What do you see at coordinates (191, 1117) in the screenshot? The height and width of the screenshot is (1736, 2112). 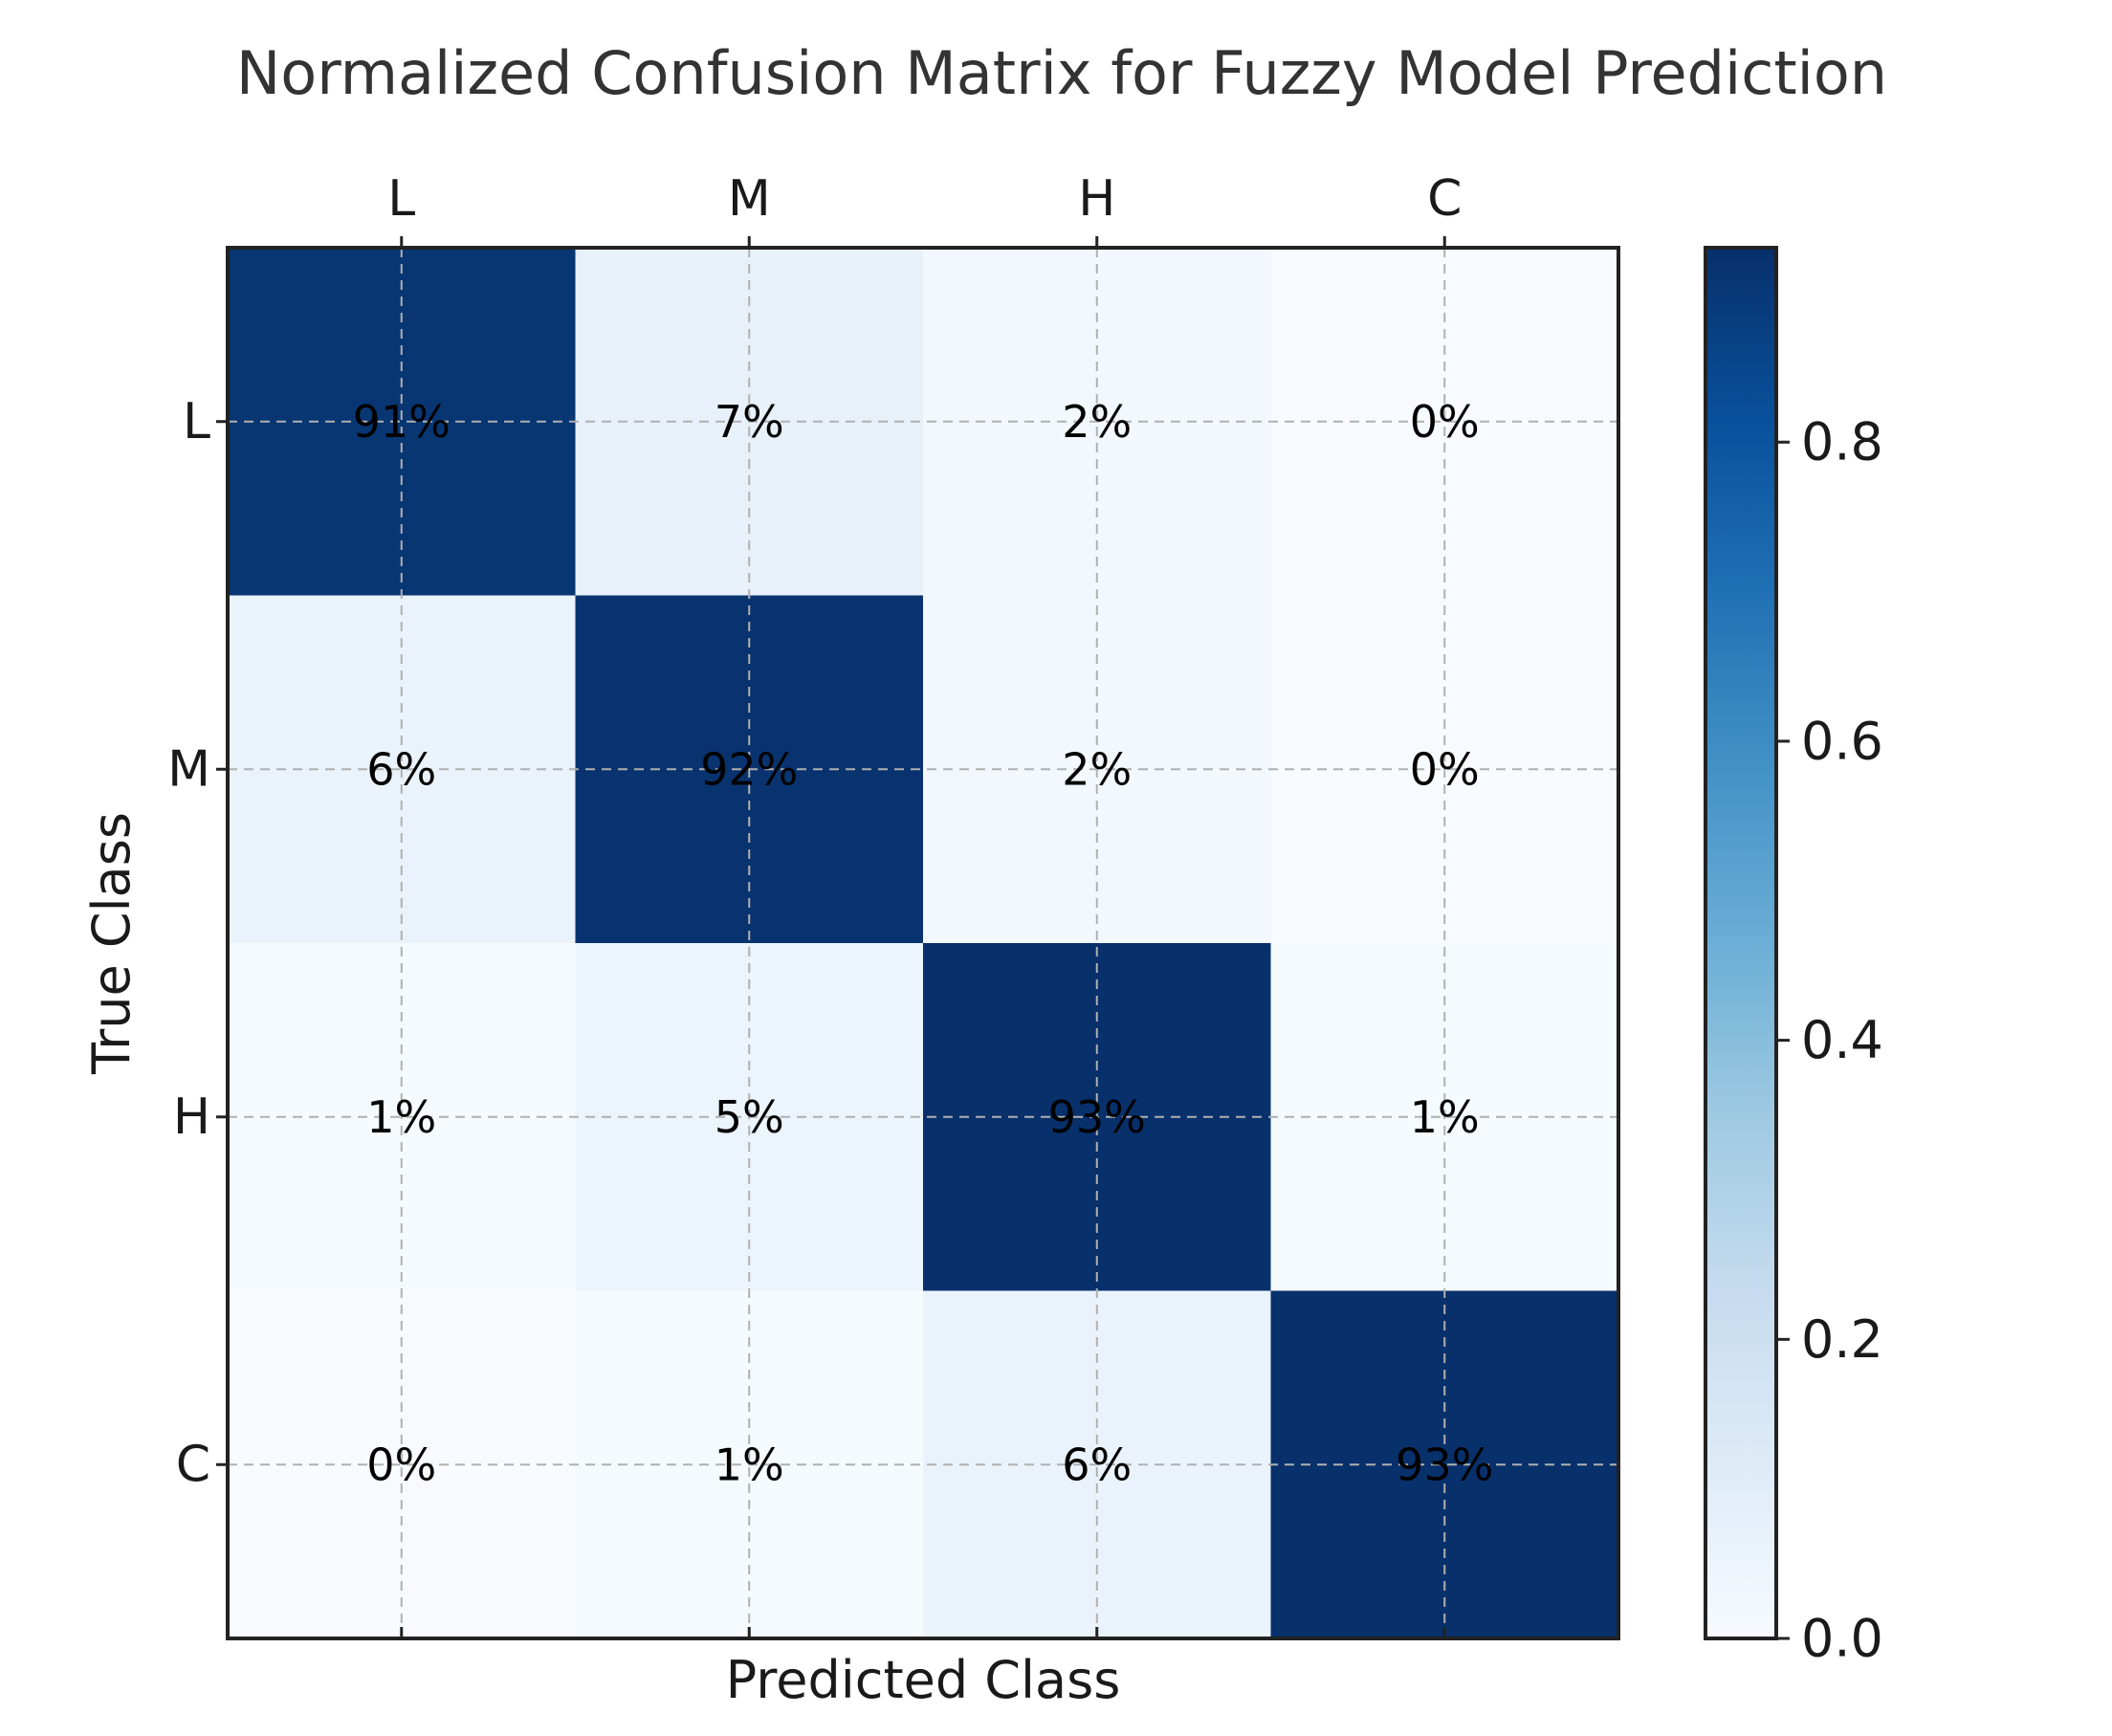 I see `y-tick-label-H: H` at bounding box center [191, 1117].